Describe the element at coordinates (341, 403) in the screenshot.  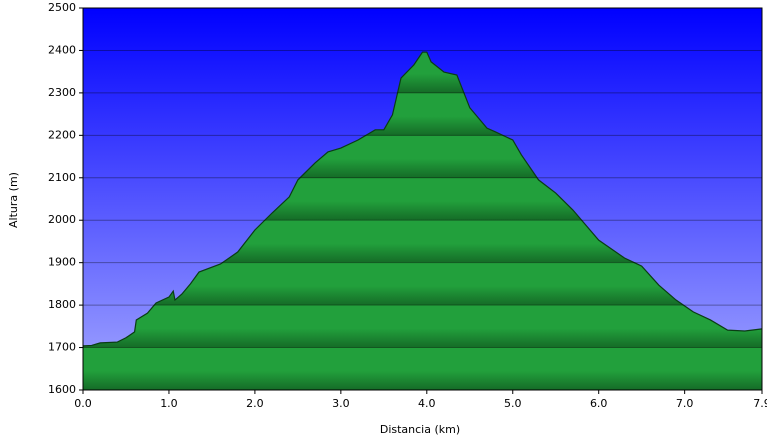
I see `x-tick-label: 3.0` at that location.